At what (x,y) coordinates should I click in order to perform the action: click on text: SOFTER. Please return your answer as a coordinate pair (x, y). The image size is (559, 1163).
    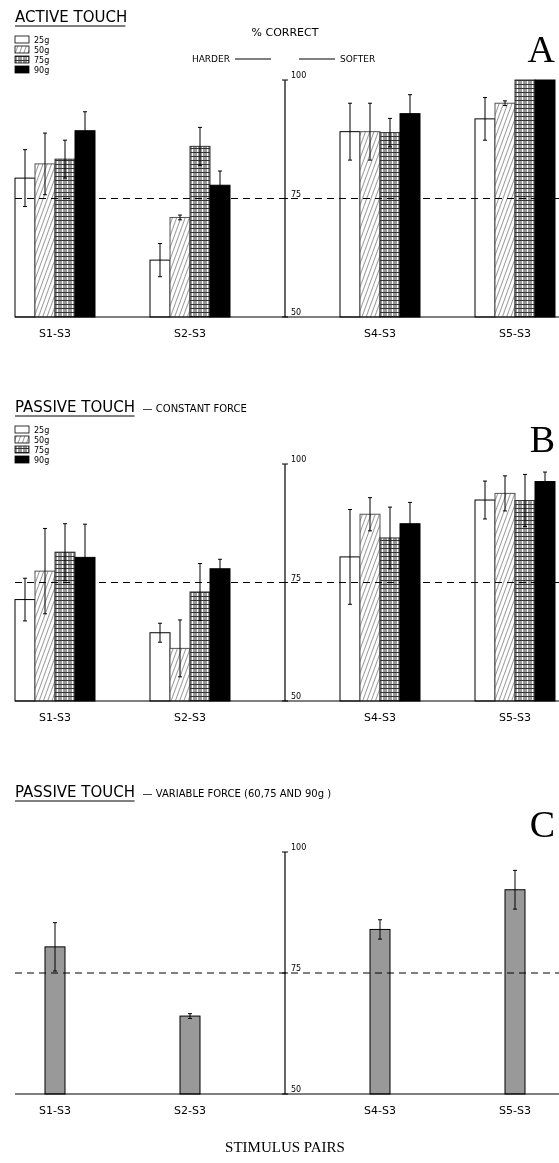
    Looking at the image, I should click on (358, 59).